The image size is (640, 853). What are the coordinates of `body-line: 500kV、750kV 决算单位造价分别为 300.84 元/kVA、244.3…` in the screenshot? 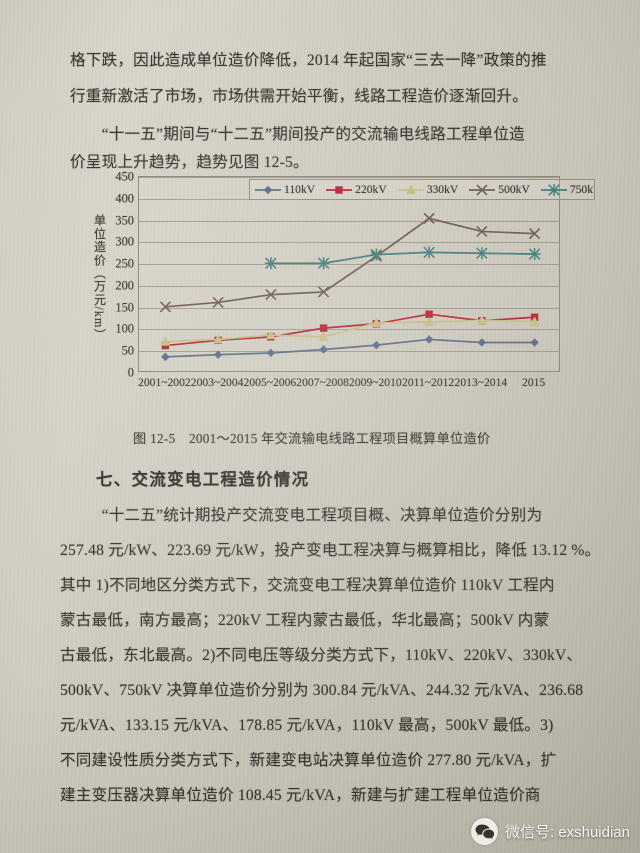 It's located at (322, 690).